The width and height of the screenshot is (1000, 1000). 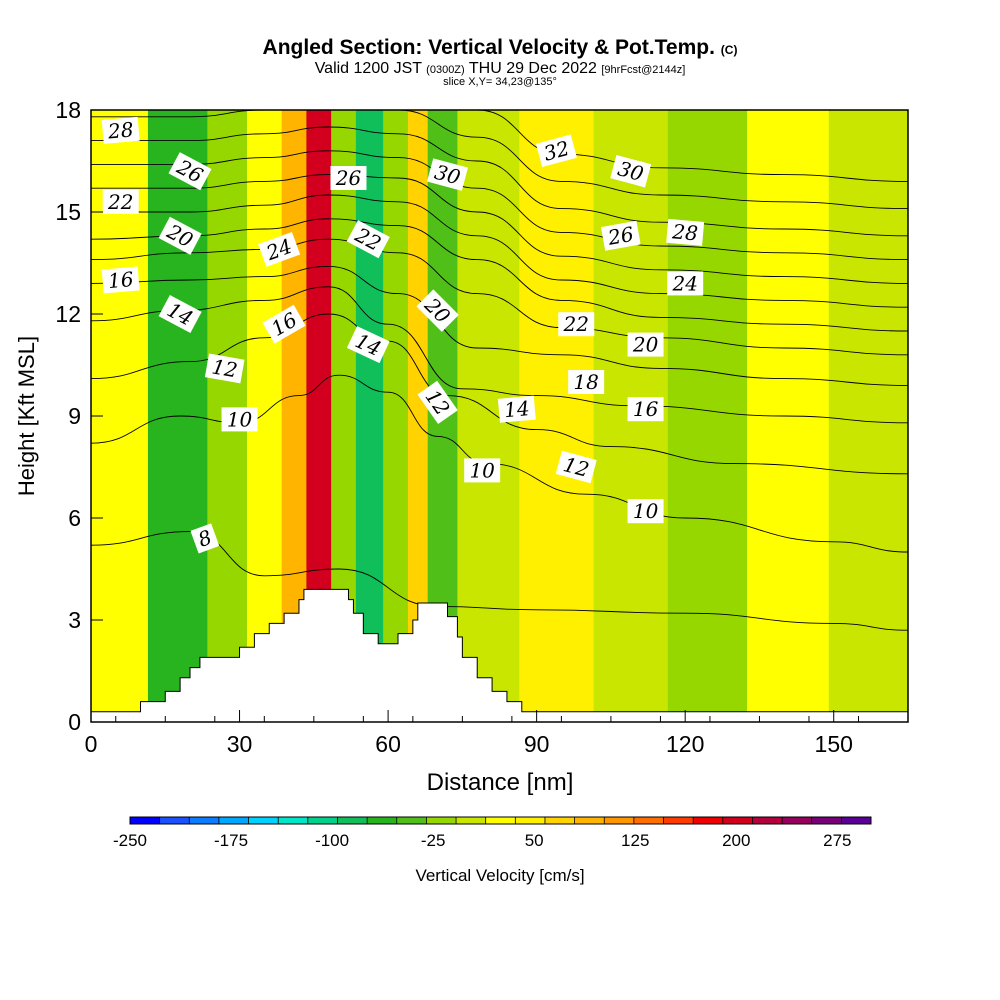 I want to click on colorbar-tick-label: -175, so click(x=231, y=840).